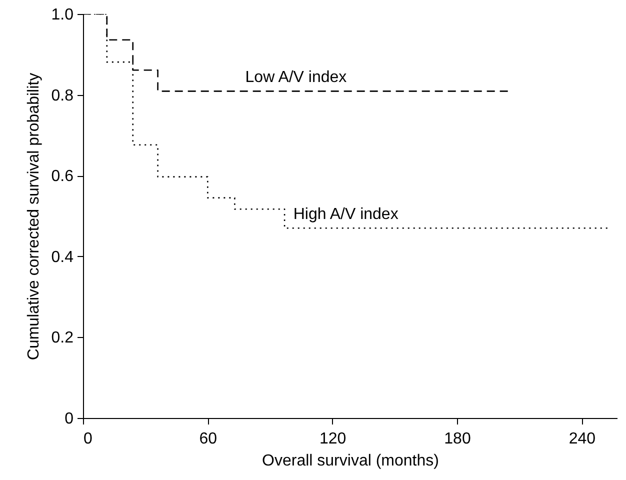 This screenshot has height=480, width=626. What do you see at coordinates (62, 338) in the screenshot?
I see `y-tick-label: 0.2` at bounding box center [62, 338].